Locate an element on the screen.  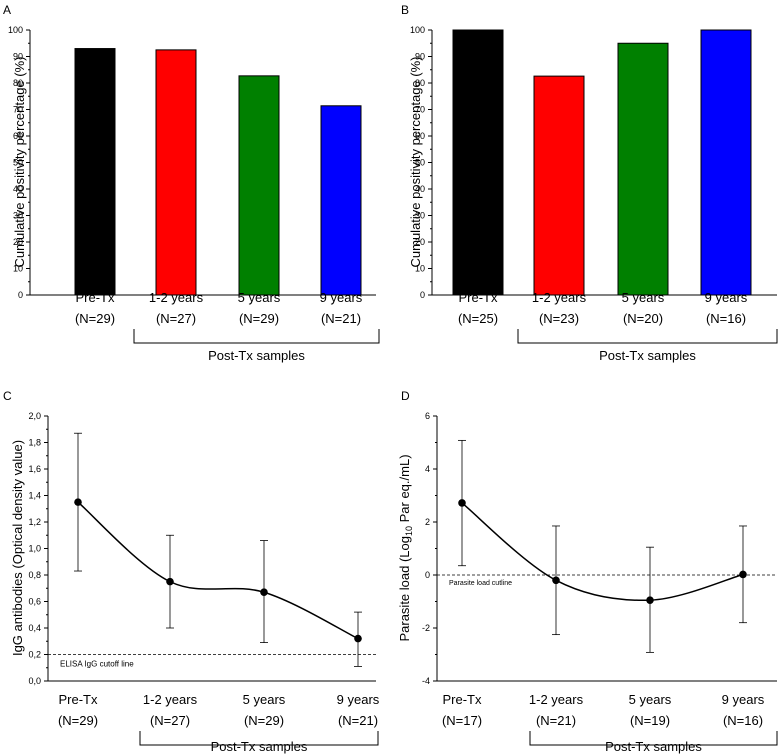
panel-a-bars is located at coordinates (218, 172).